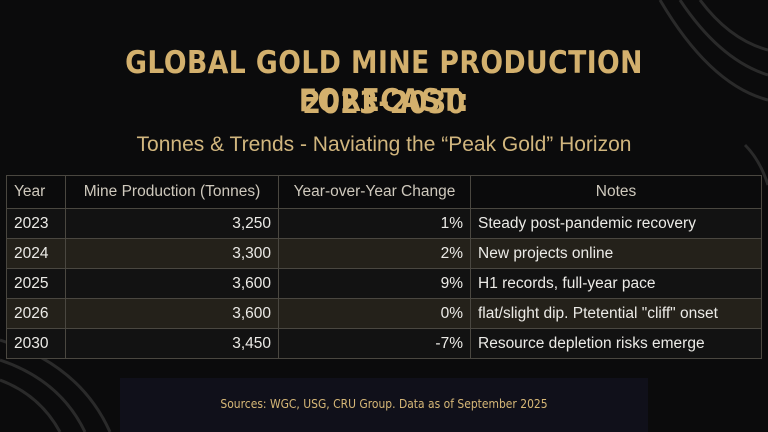 This screenshot has height=432, width=768. What do you see at coordinates (36, 283) in the screenshot?
I see `cell-year: 2025` at bounding box center [36, 283].